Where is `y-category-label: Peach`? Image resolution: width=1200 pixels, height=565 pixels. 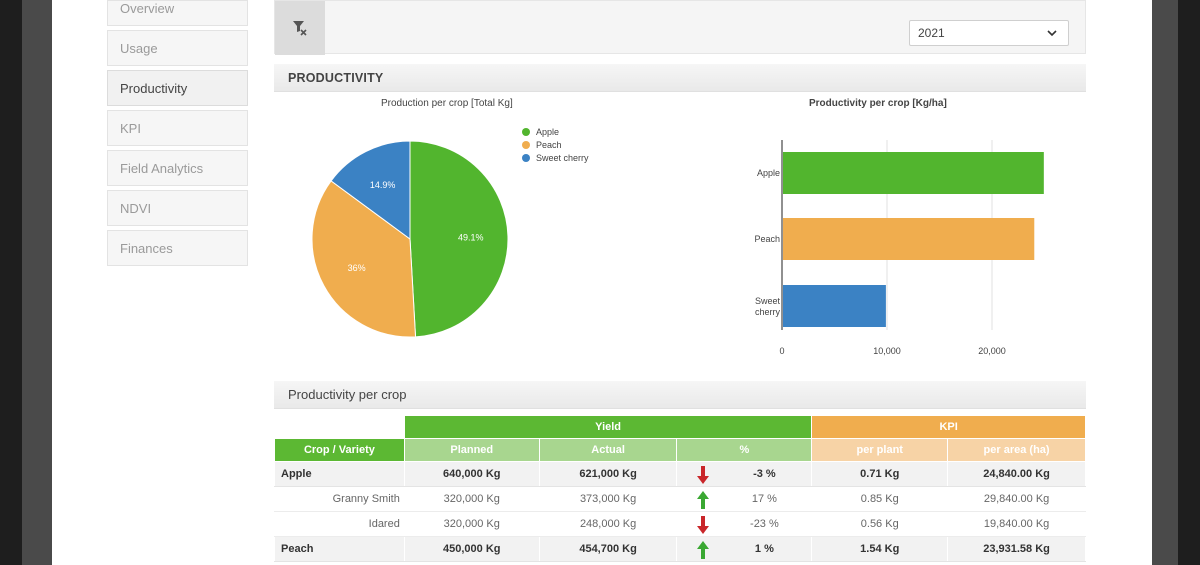 y-category-label: Peach is located at coordinates (767, 239).